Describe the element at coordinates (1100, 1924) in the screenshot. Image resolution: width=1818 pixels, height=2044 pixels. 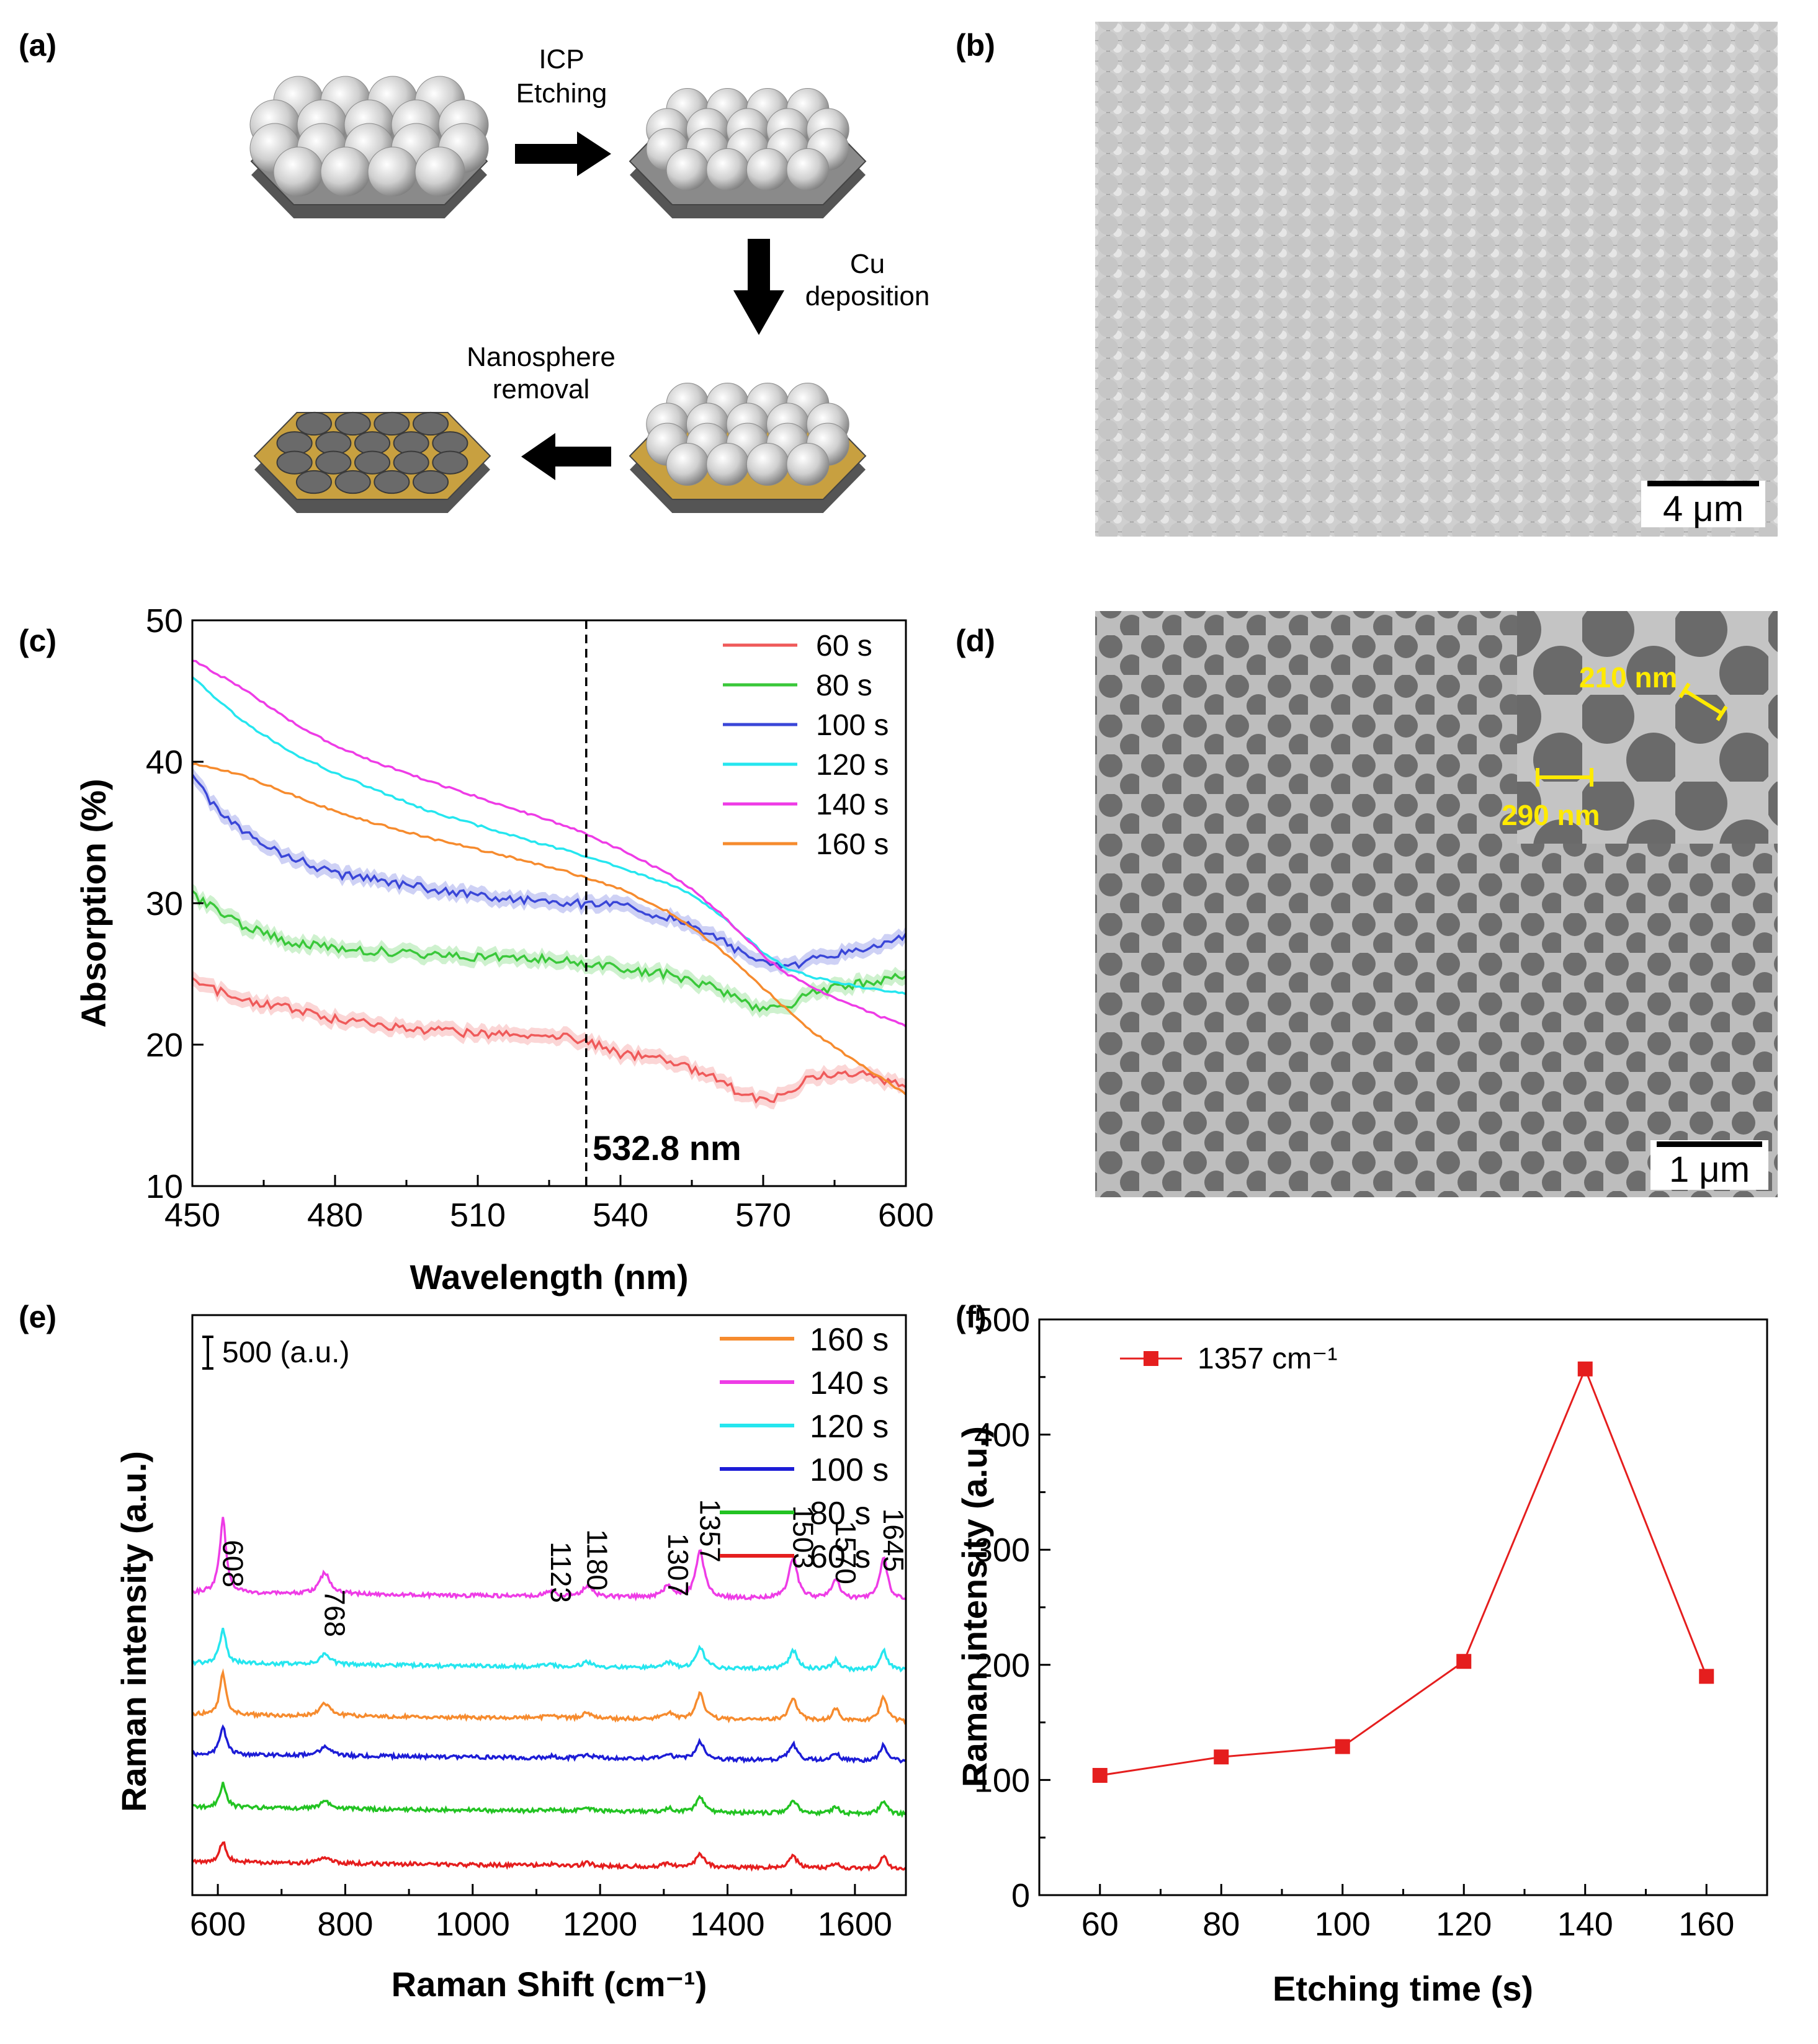
I see `f-xtick-label: 60` at that location.